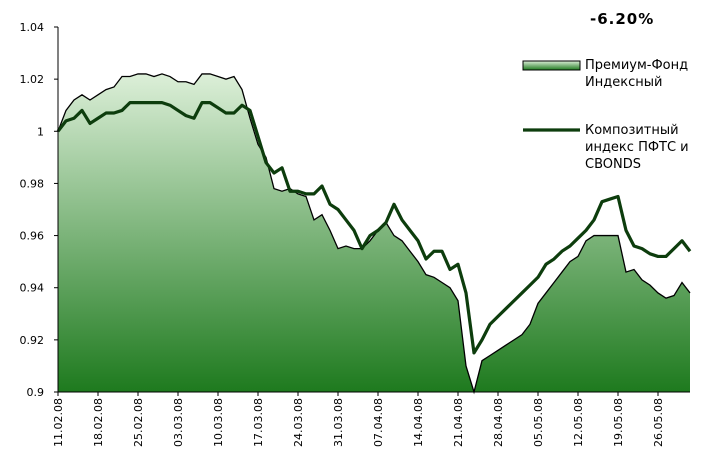 This screenshot has width=724, height=456. Describe the element at coordinates (618, 422) in the screenshot. I see `x-tick-label: 19.05.08` at that location.